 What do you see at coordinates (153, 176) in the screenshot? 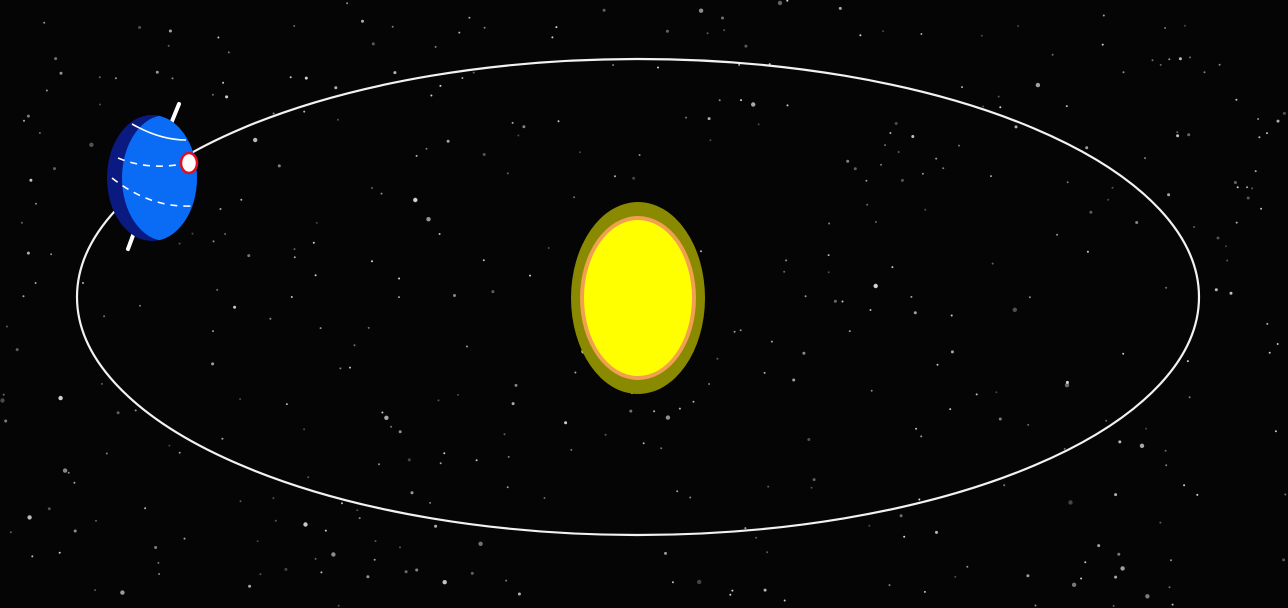
I see `earth` at bounding box center [153, 176].